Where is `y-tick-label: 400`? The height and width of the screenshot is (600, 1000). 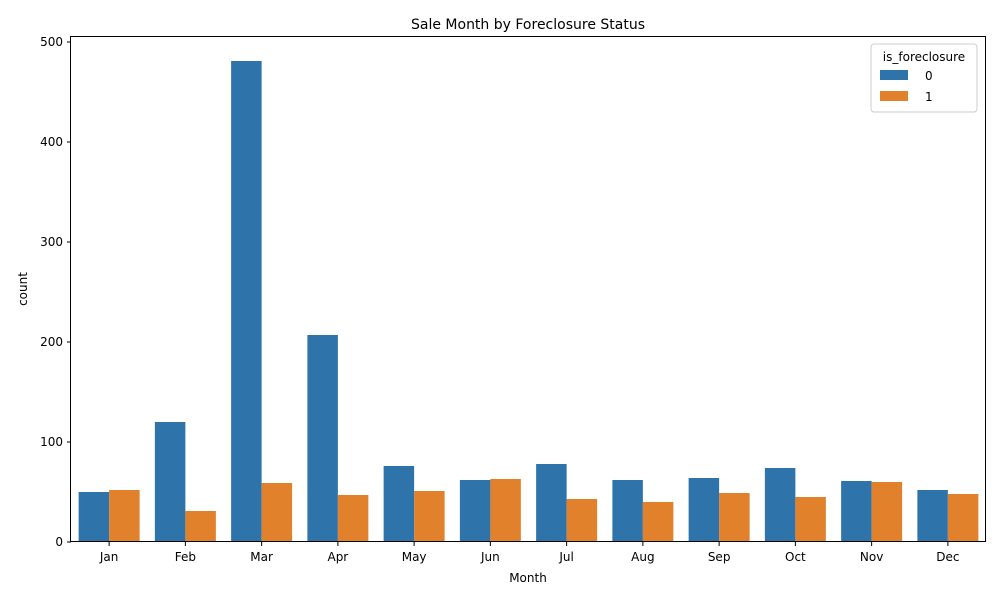
y-tick-label: 400 is located at coordinates (51, 142).